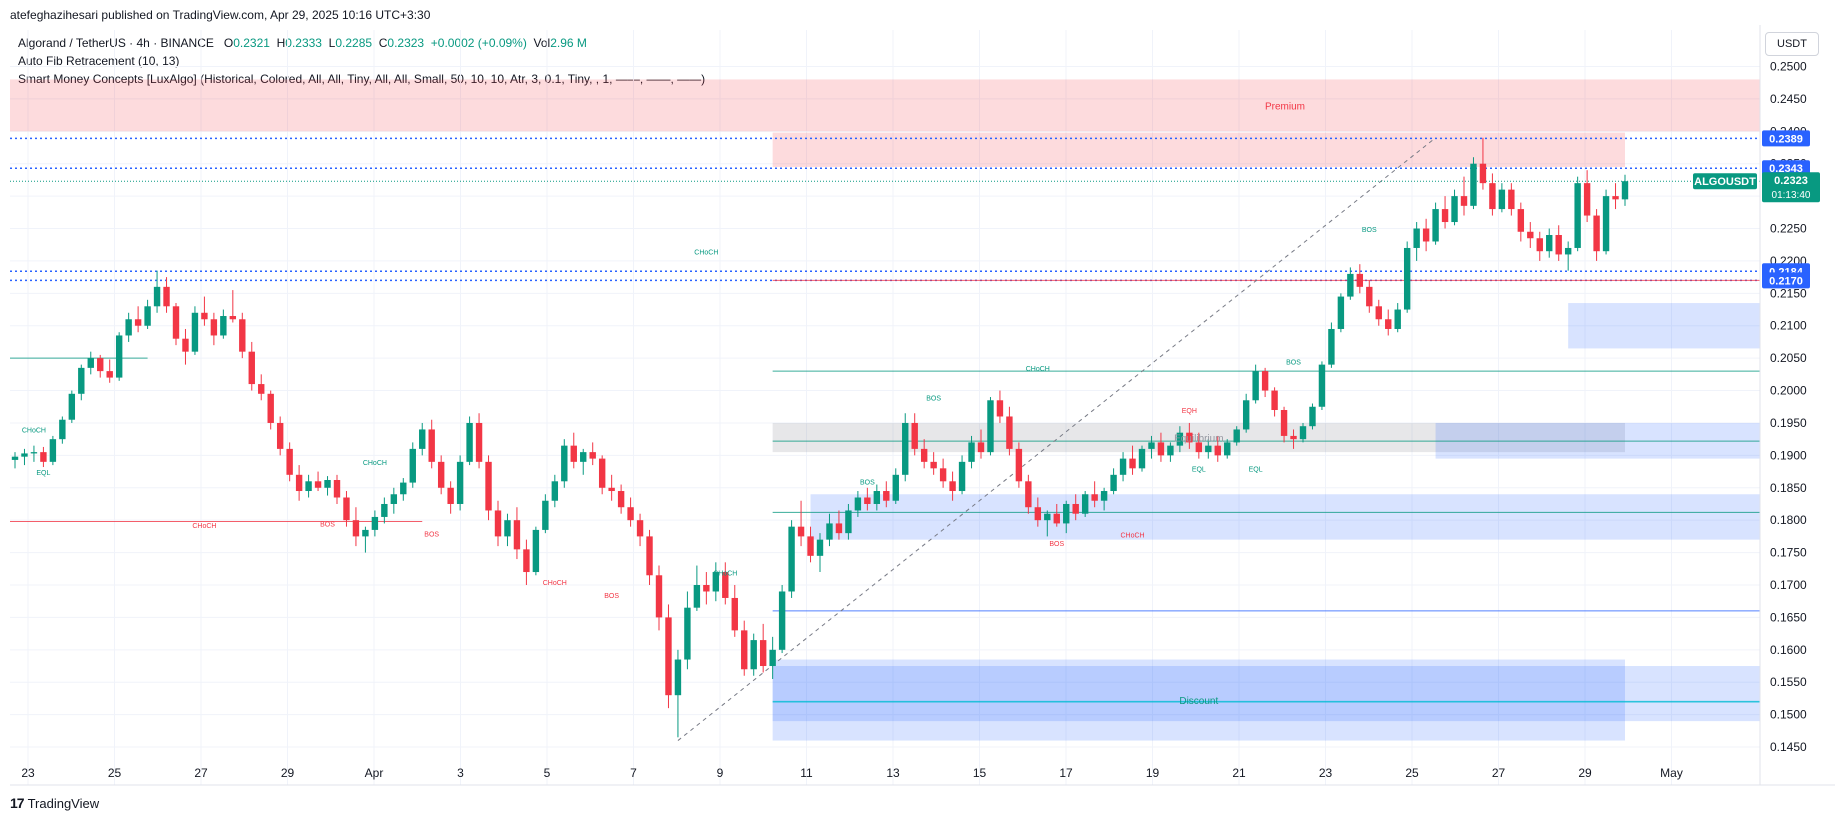 Image resolution: width=1835 pixels, height=821 pixels. I want to click on y-tick-label: 0.2500, so click(1788, 66).